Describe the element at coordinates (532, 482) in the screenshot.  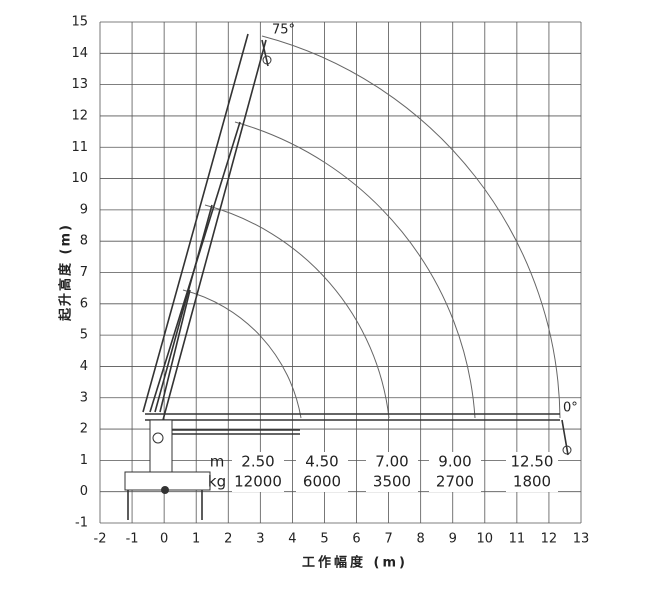
I see `load-cell: 1800` at that location.